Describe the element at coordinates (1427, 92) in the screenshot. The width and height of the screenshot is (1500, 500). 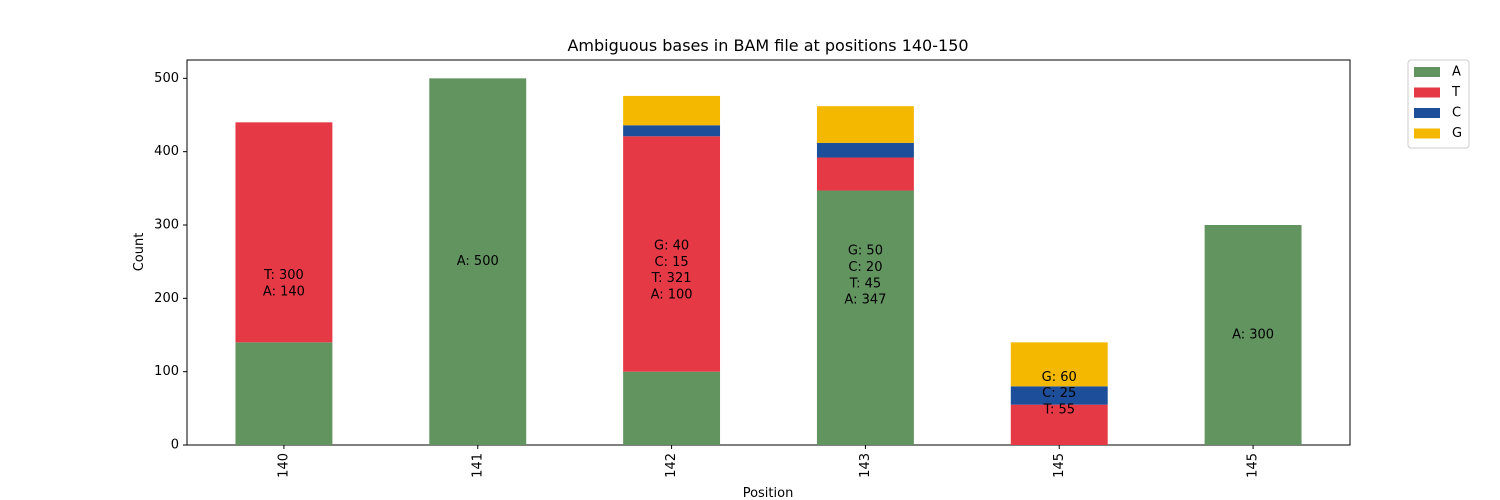
I see `legend-swatch-t` at that location.